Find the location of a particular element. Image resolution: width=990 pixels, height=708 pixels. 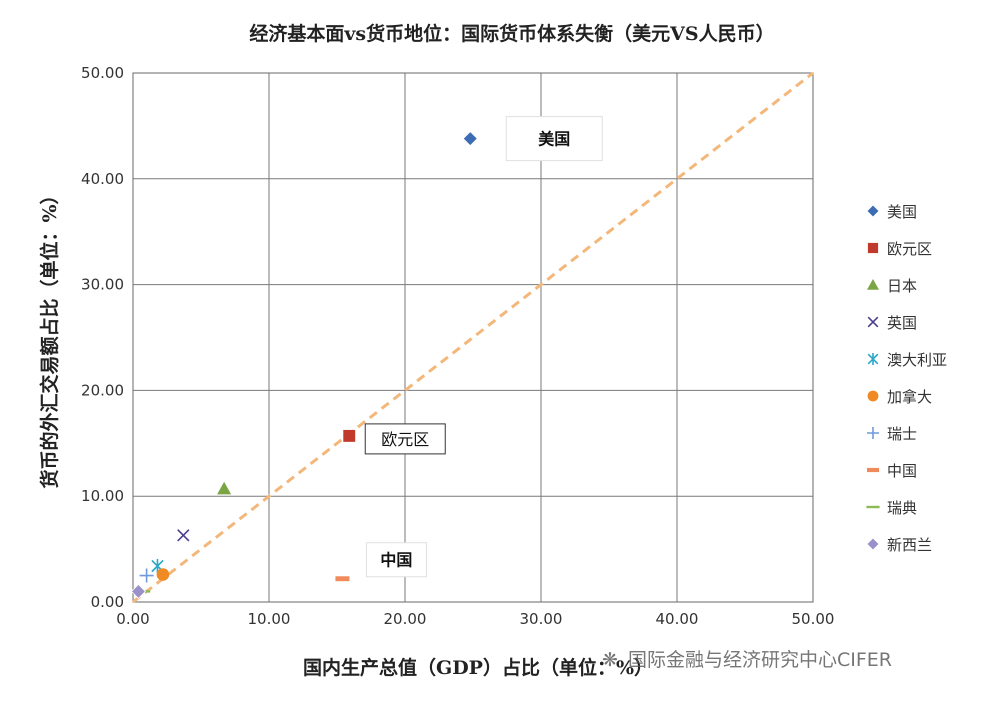

y-tick-label: 10.00 is located at coordinates (102, 496).